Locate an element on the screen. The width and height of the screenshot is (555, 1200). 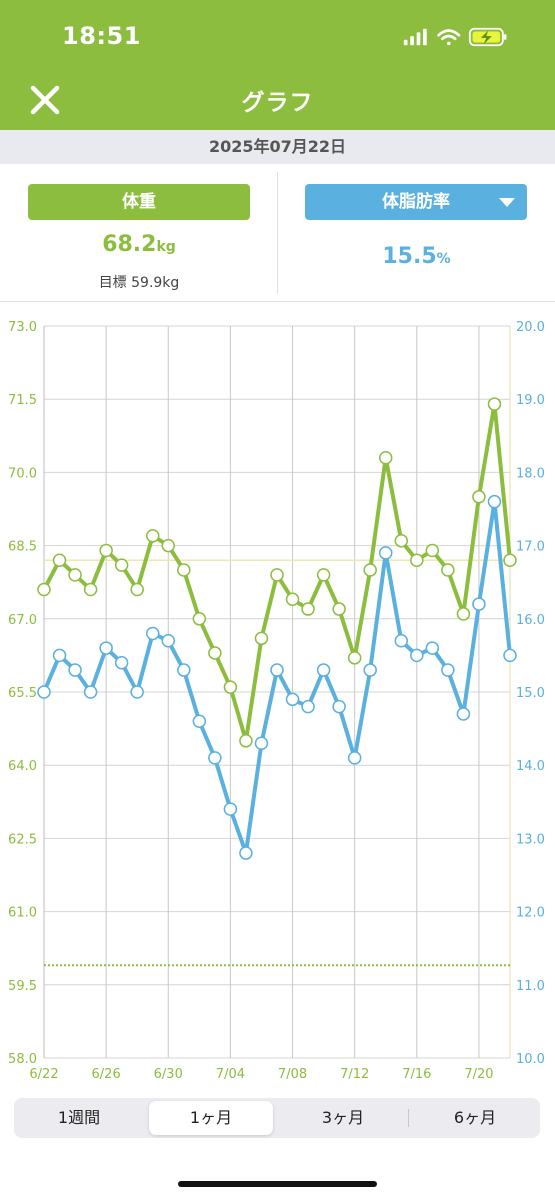
date-label: 2025年07月22日 is located at coordinates (277, 147).